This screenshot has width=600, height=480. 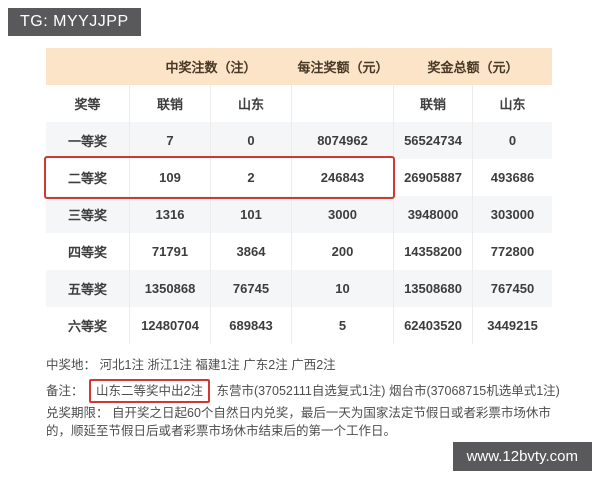 What do you see at coordinates (170, 140) in the screenshot?
I see `count-lianxiao-cell: 7` at bounding box center [170, 140].